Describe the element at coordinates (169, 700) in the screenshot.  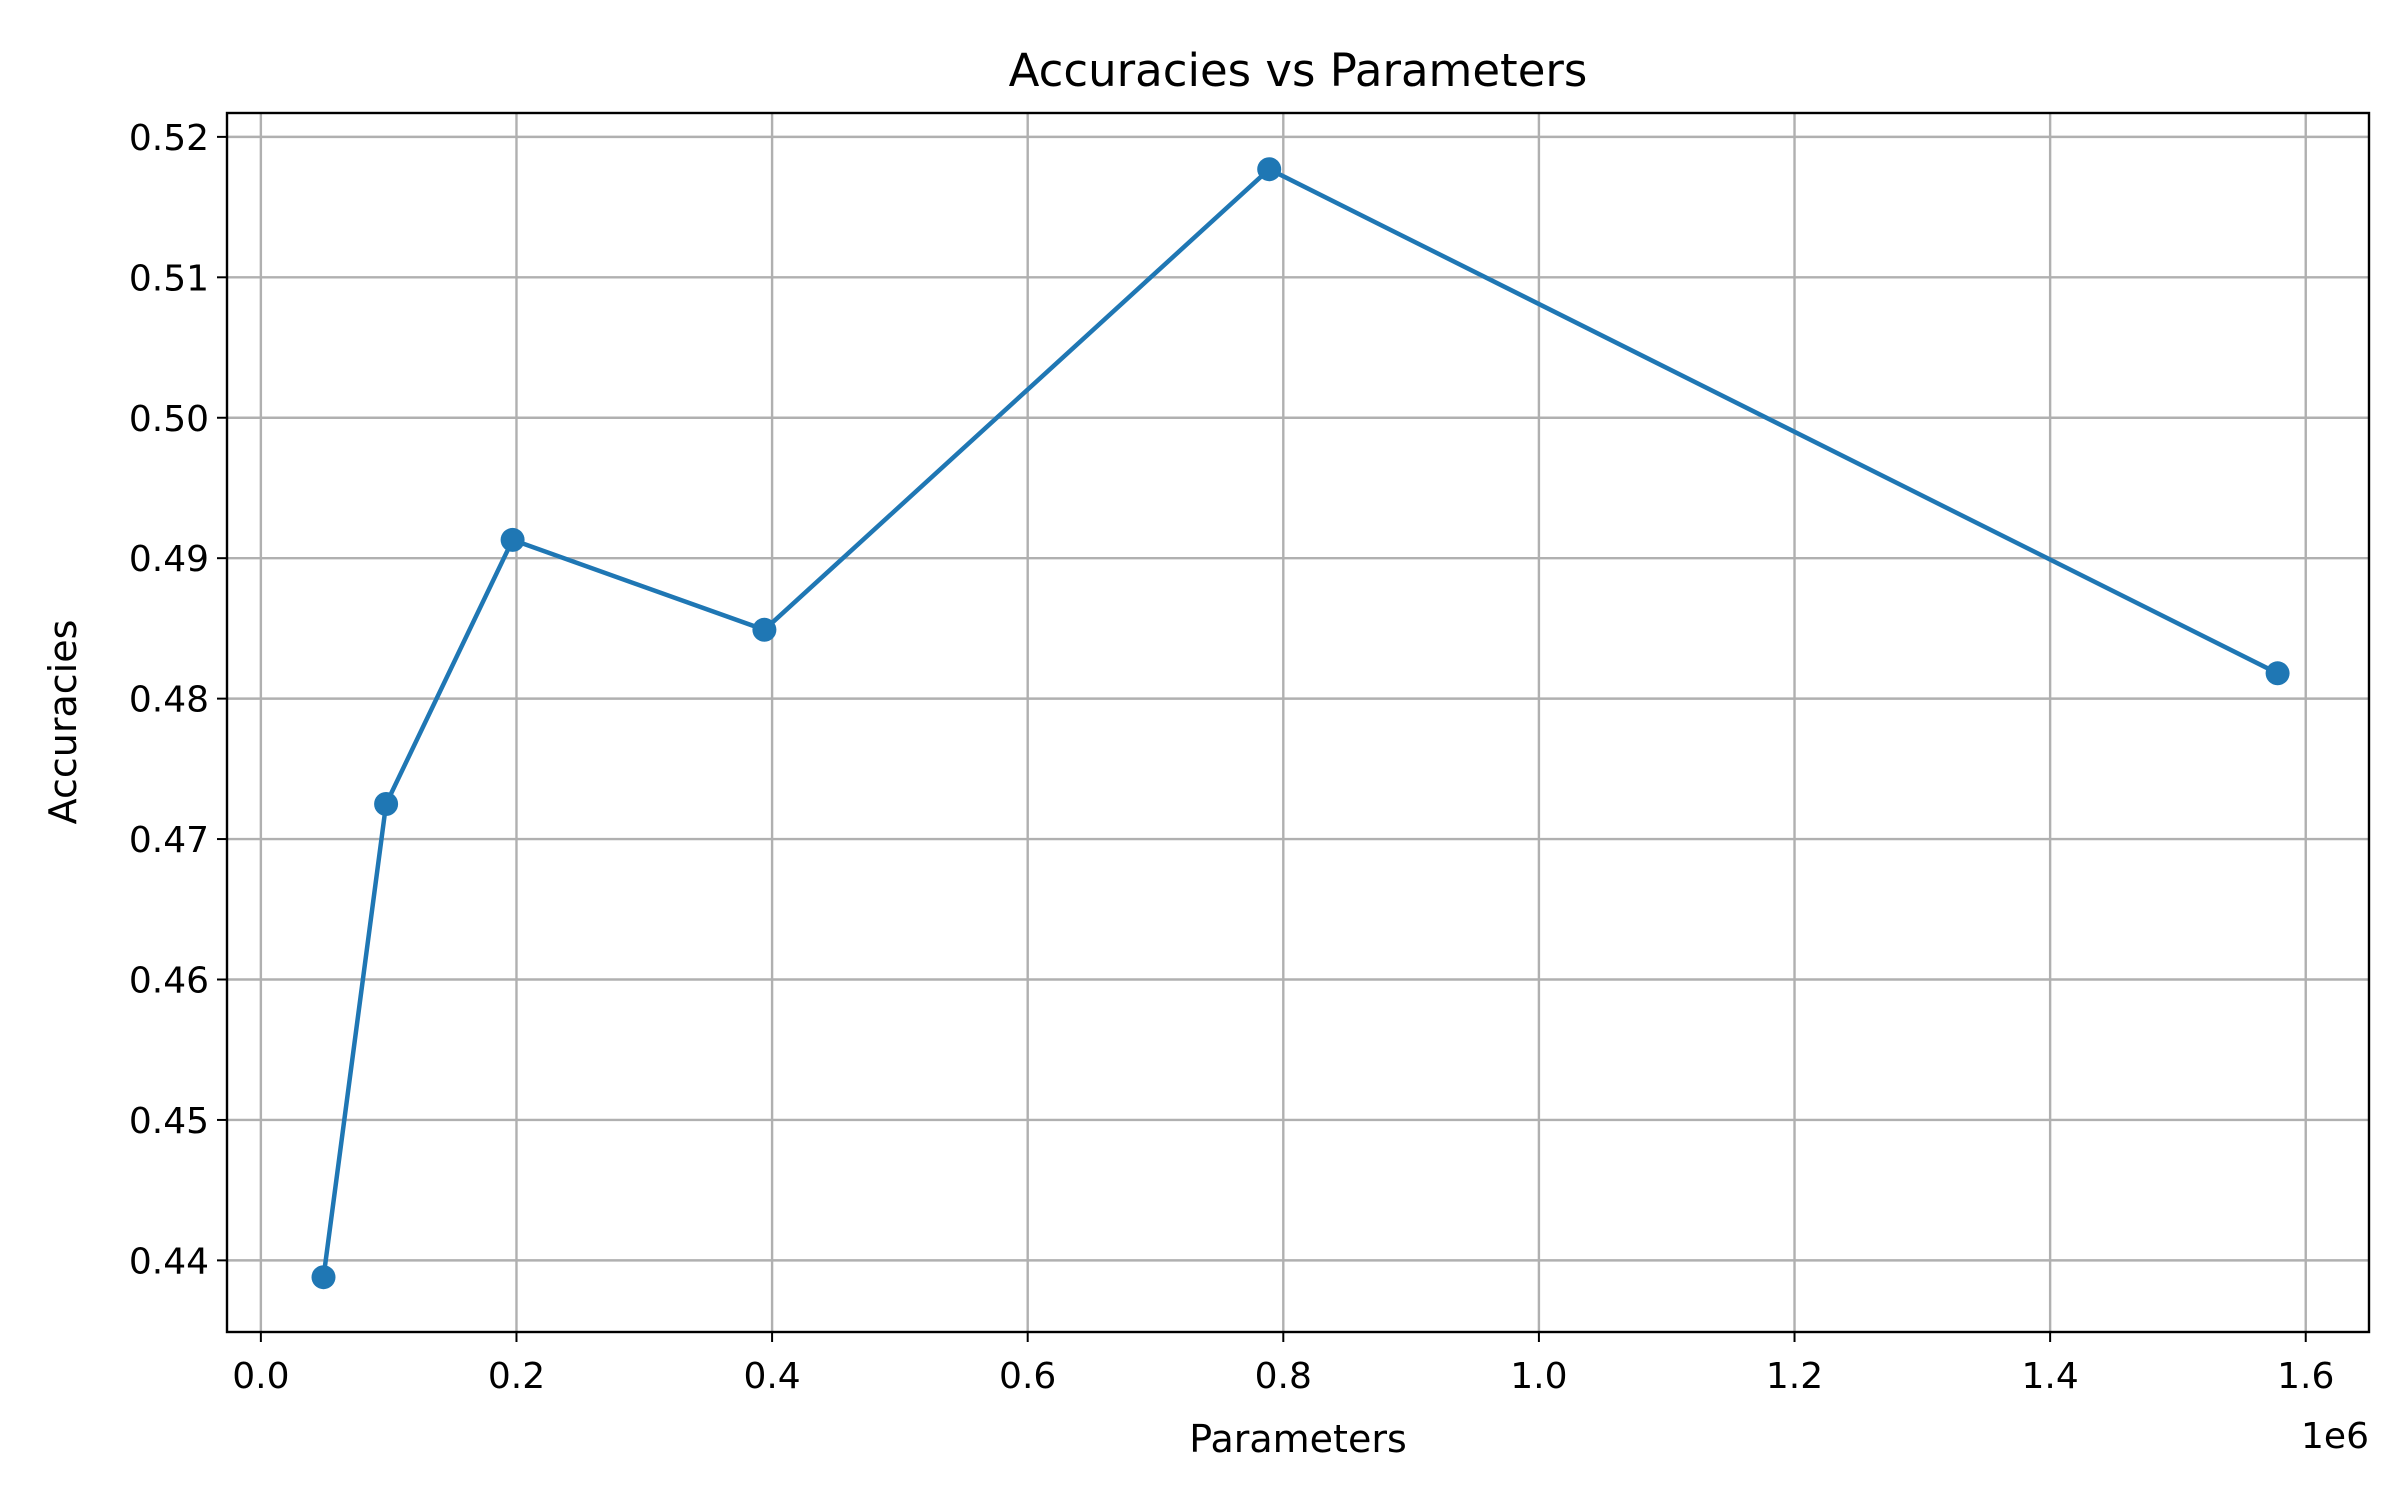
I see `y-tick-label: 0.48` at that location.